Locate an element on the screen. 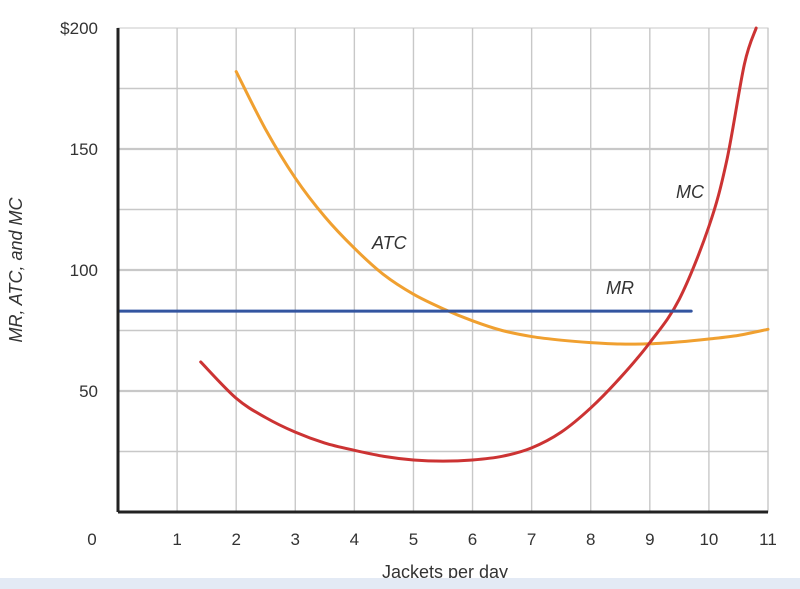  x-tick-label: 5 is located at coordinates (413, 539).